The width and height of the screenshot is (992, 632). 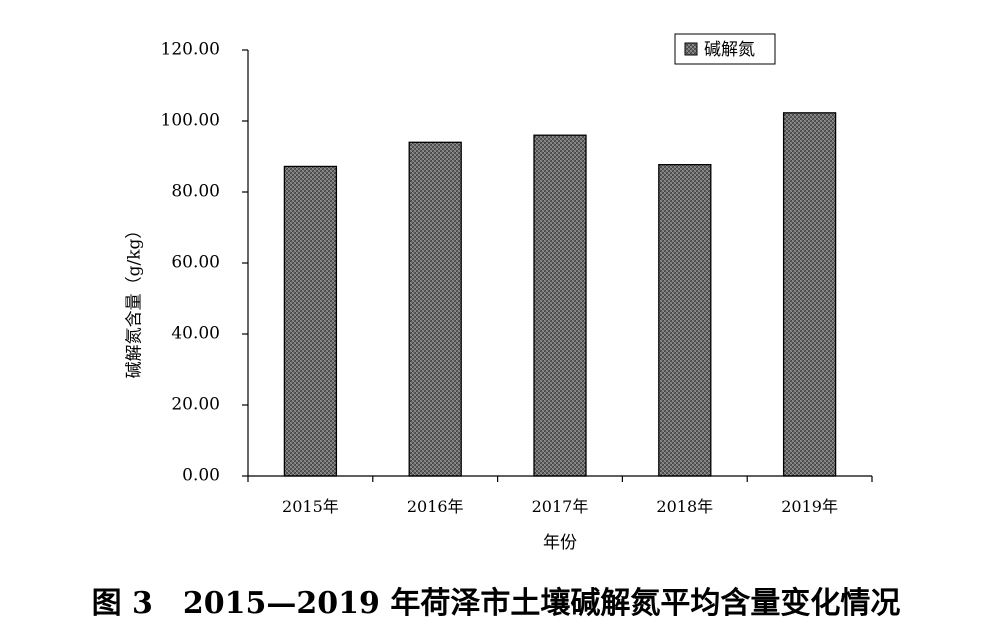 I want to click on legend-label: 碱解氮, so click(x=729, y=50).